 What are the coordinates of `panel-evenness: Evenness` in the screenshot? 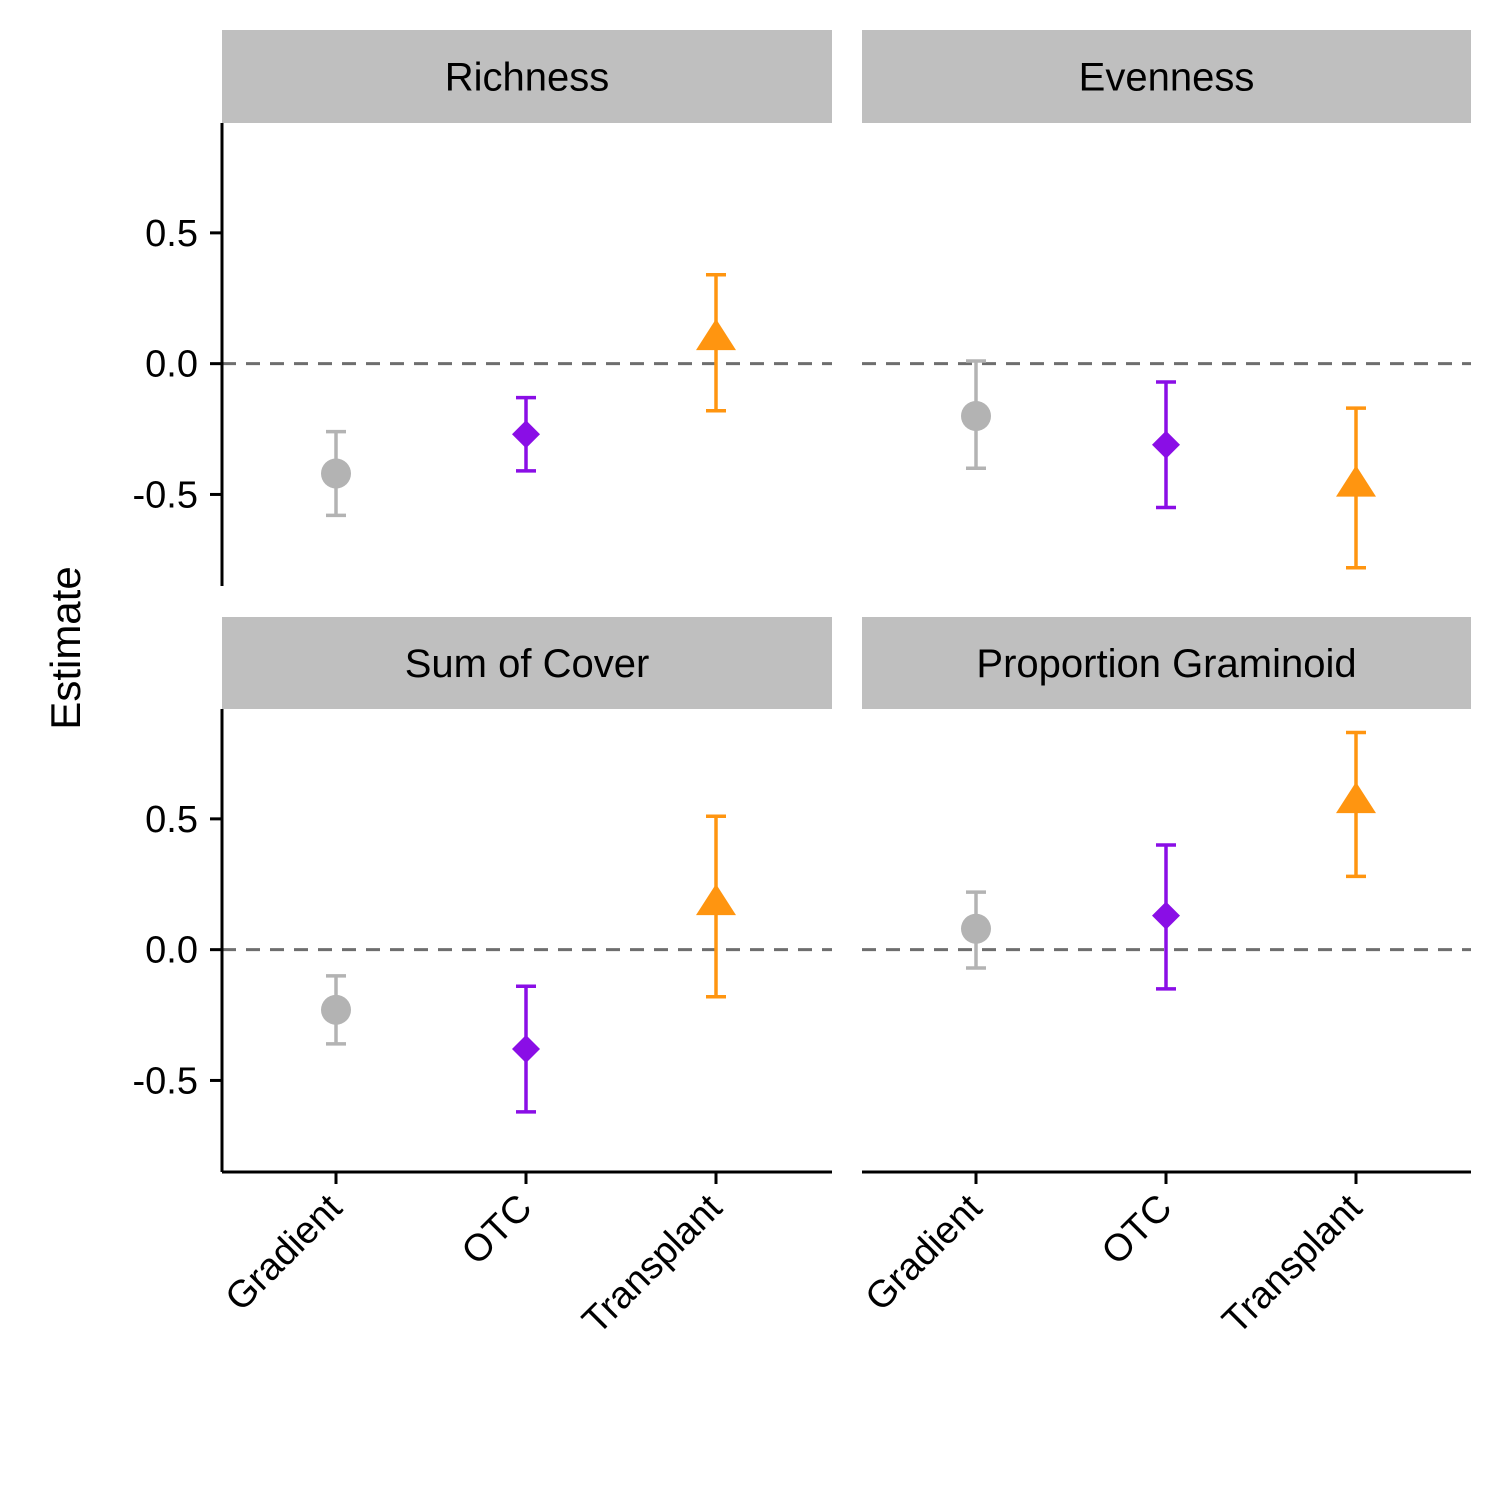 It's located at (1166, 300).